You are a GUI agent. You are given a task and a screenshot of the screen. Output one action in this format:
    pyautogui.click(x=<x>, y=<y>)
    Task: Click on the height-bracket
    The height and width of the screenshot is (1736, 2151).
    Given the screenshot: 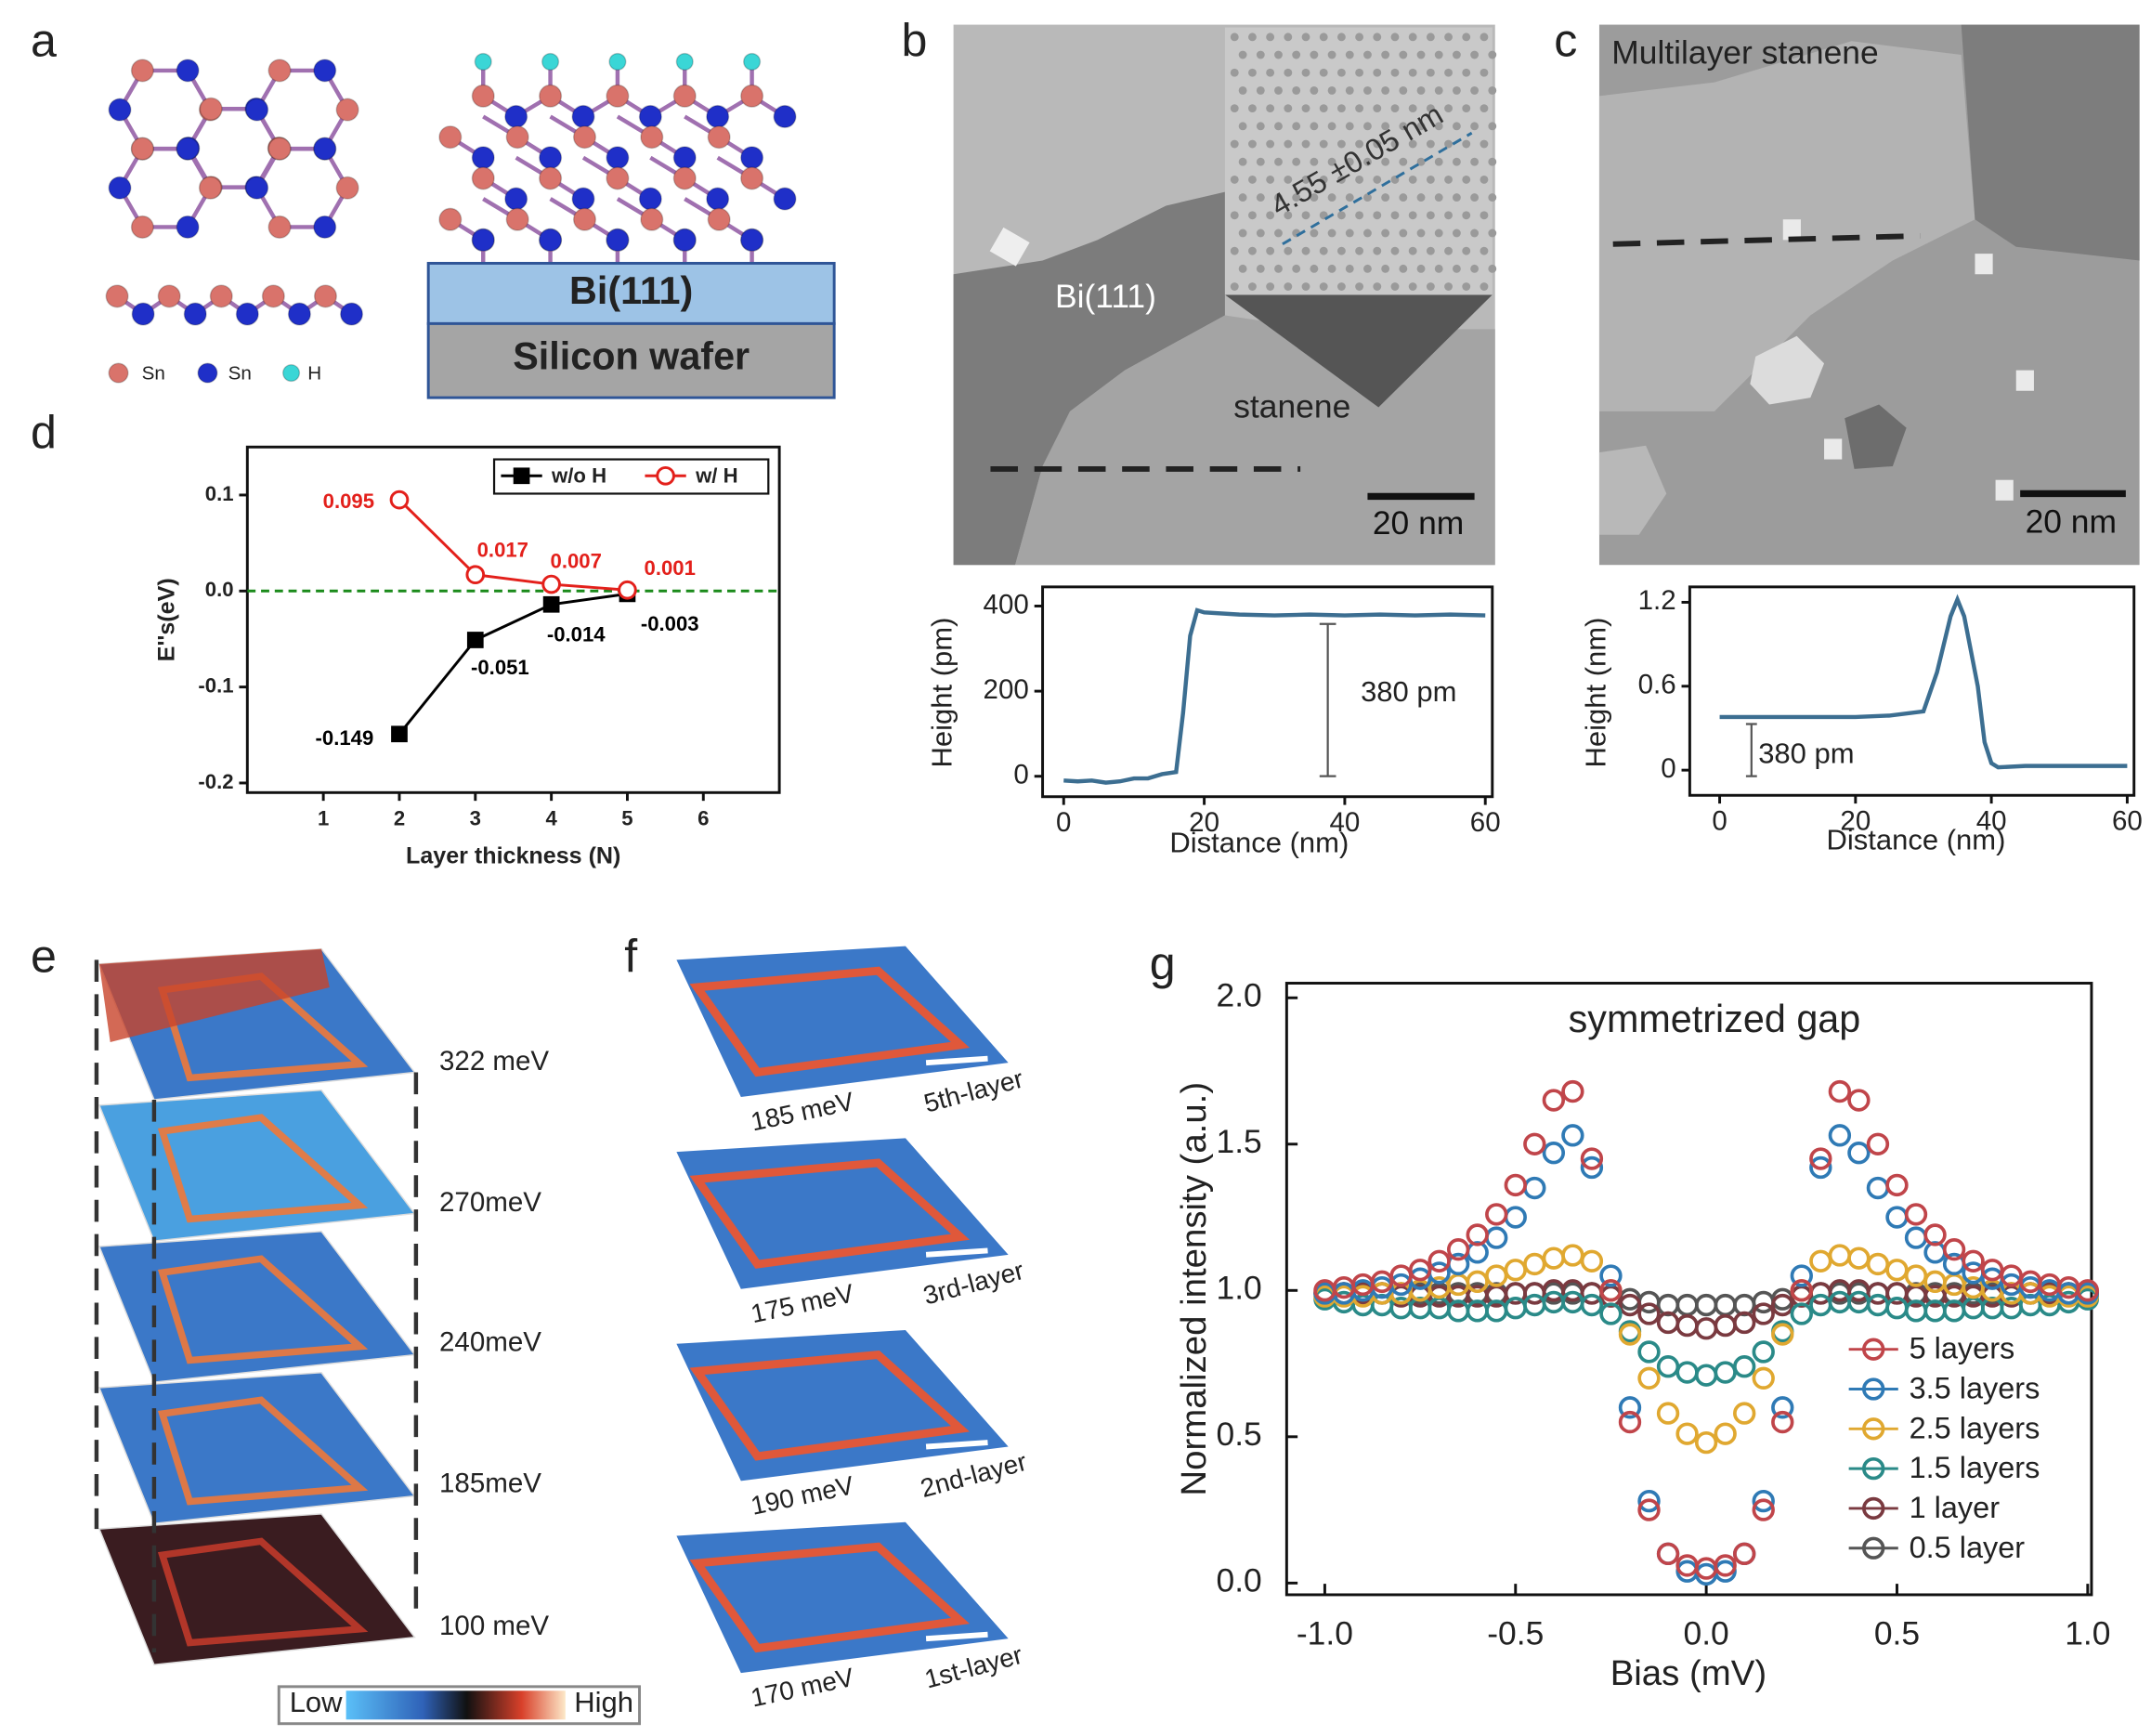 What is the action you would take?
    pyautogui.click(x=1327, y=699)
    